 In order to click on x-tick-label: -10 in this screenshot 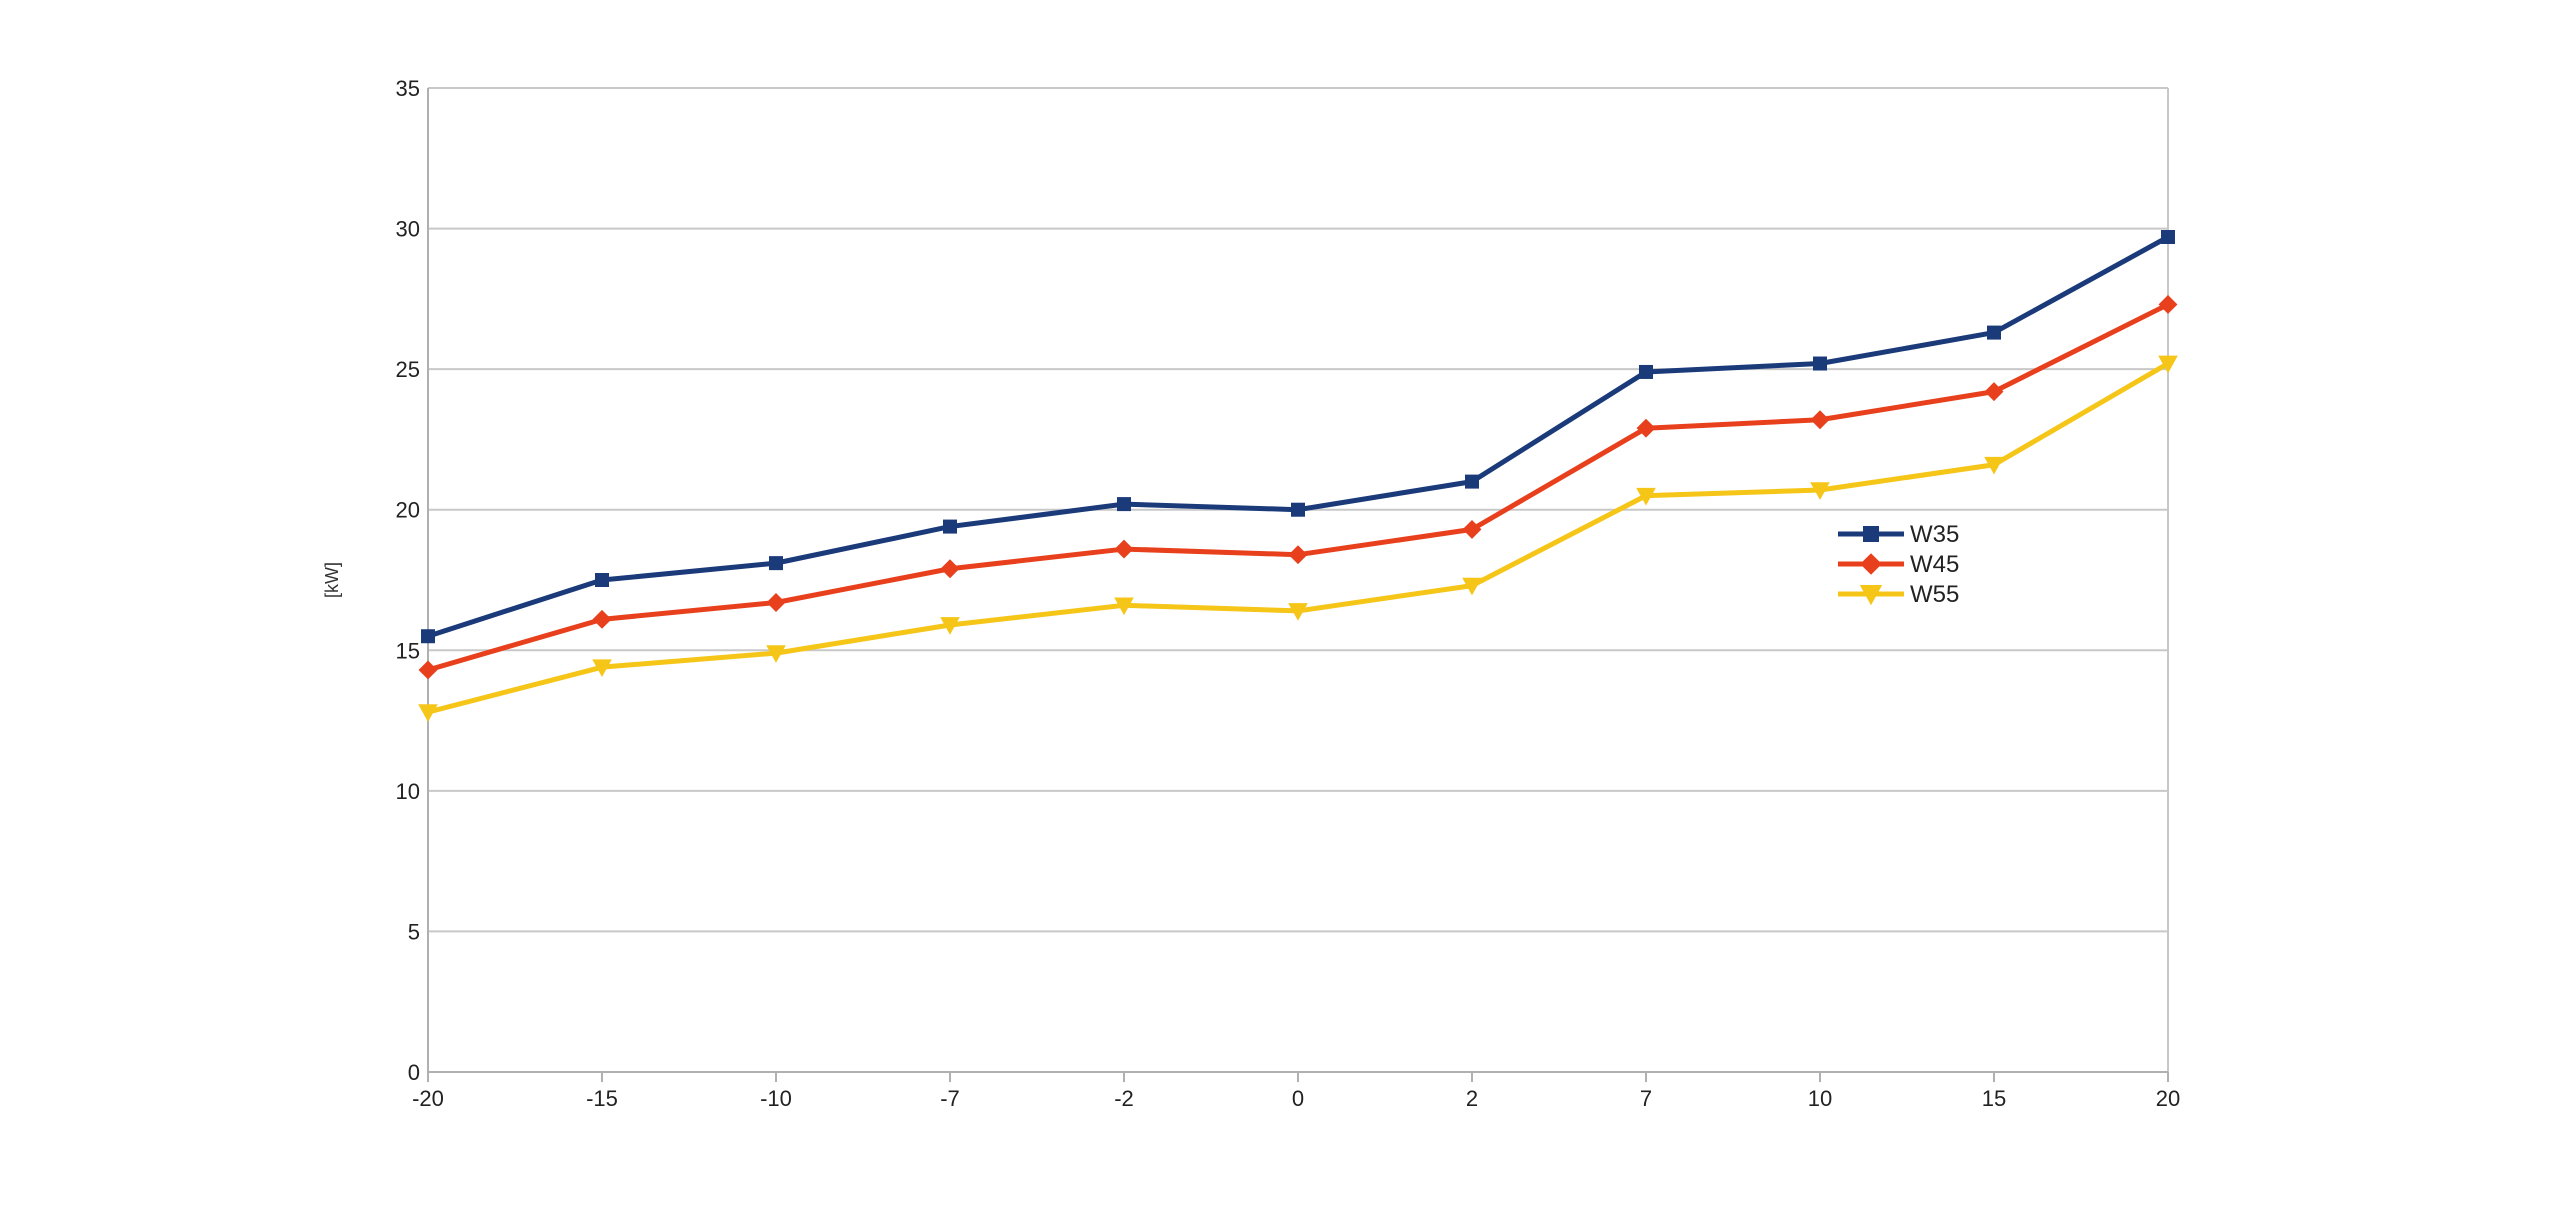, I will do `click(776, 1098)`.